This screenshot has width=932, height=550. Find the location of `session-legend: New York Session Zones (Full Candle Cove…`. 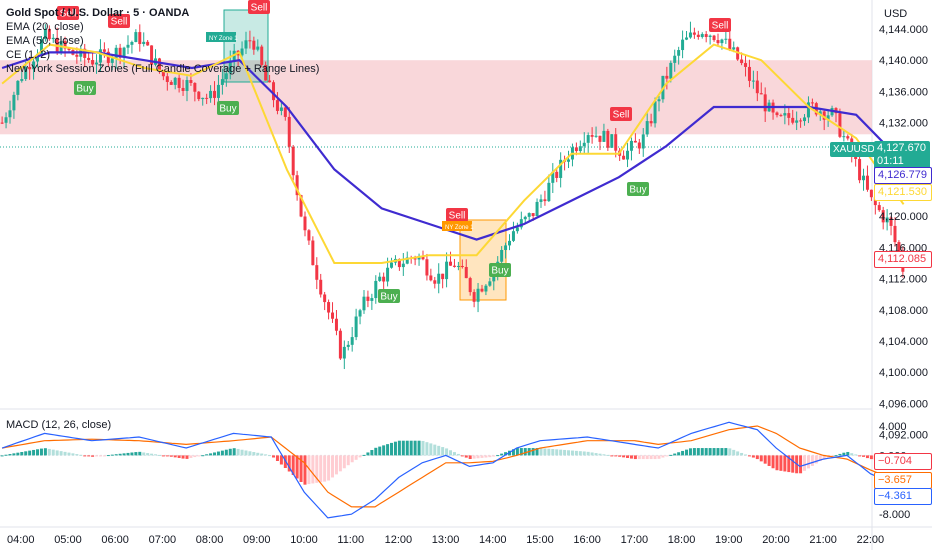

session-legend: New York Session Zones (Full Candle Cove… is located at coordinates (163, 69).